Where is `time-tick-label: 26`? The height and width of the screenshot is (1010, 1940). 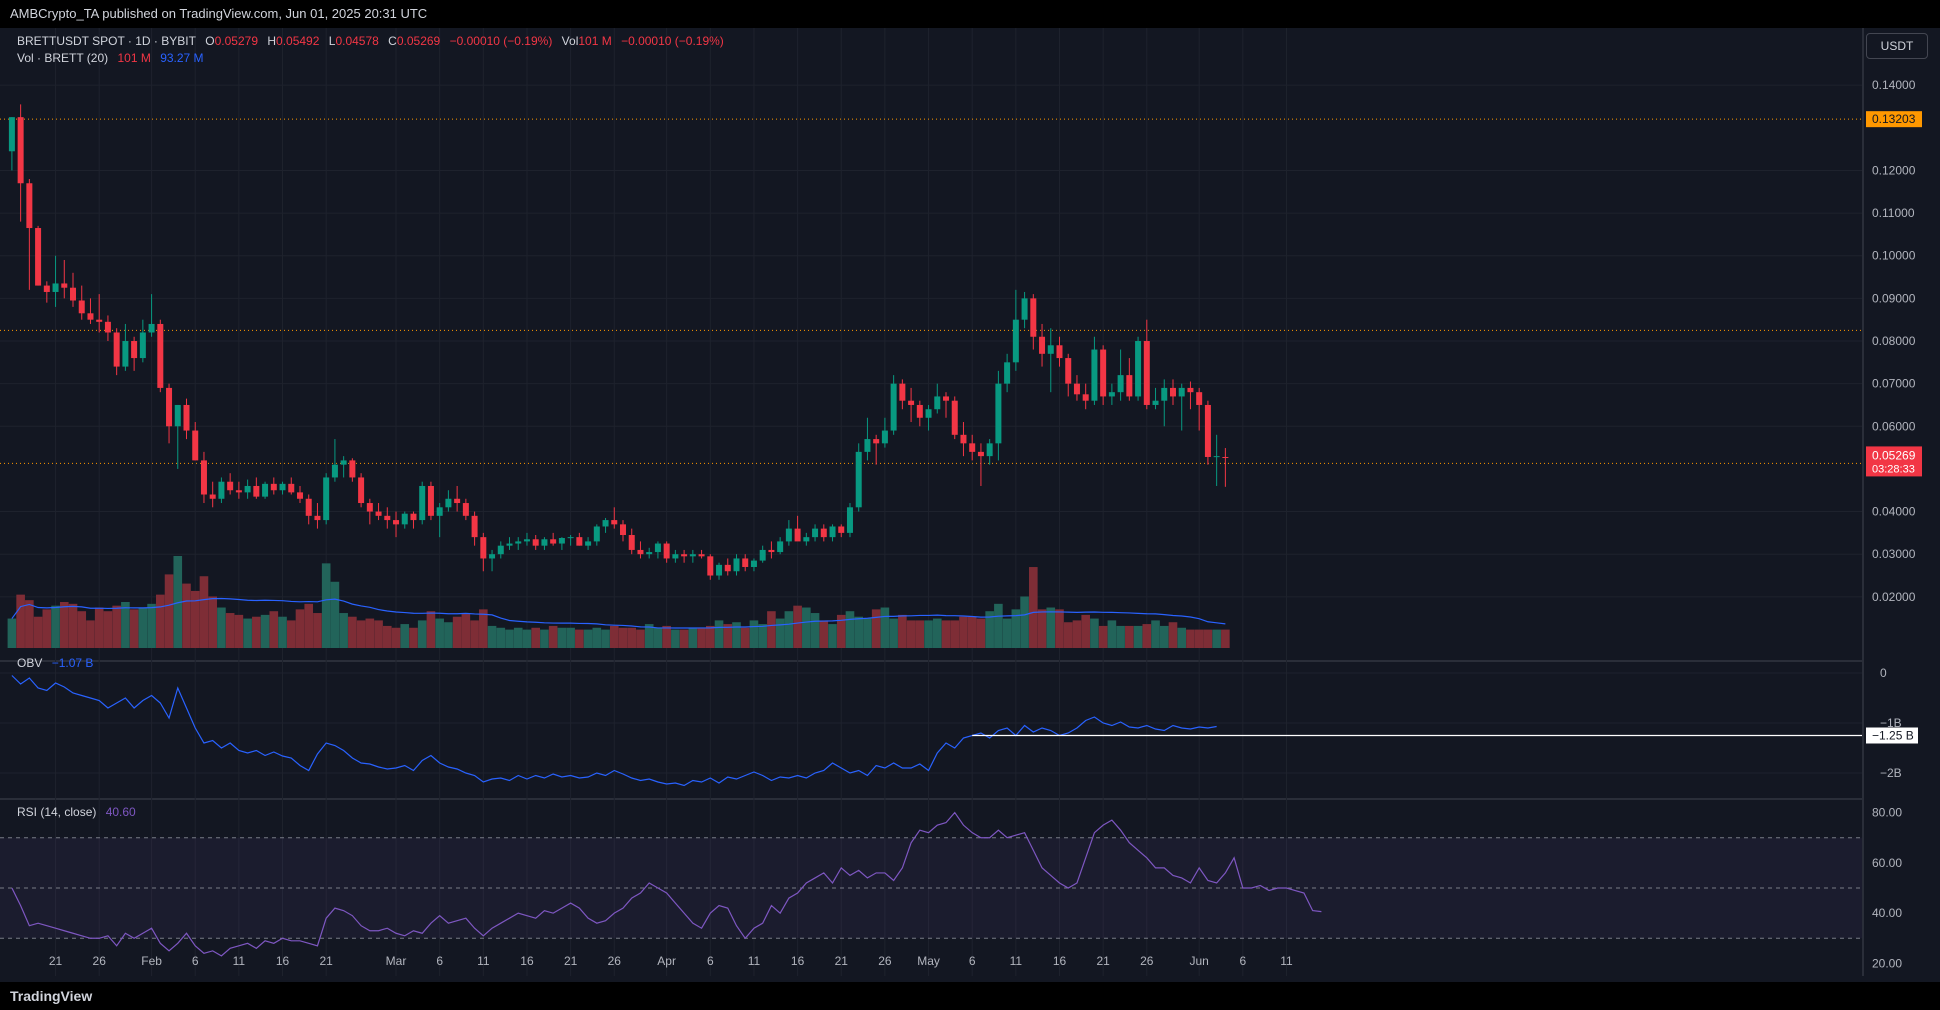
time-tick-label: 26 is located at coordinates (100, 961).